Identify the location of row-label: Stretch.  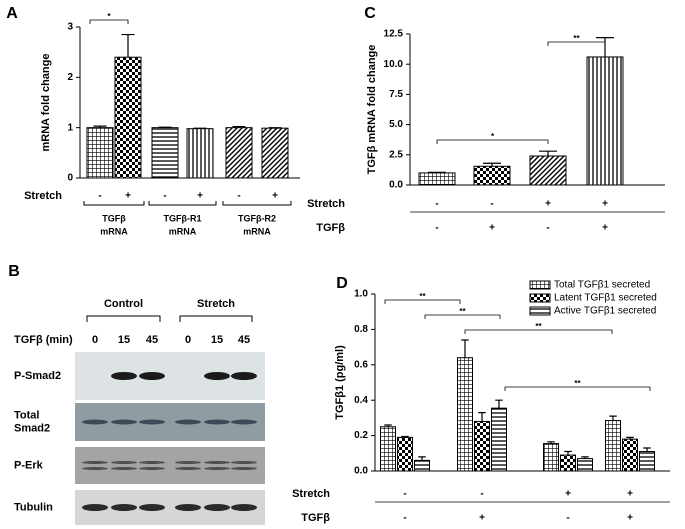
(326, 204).